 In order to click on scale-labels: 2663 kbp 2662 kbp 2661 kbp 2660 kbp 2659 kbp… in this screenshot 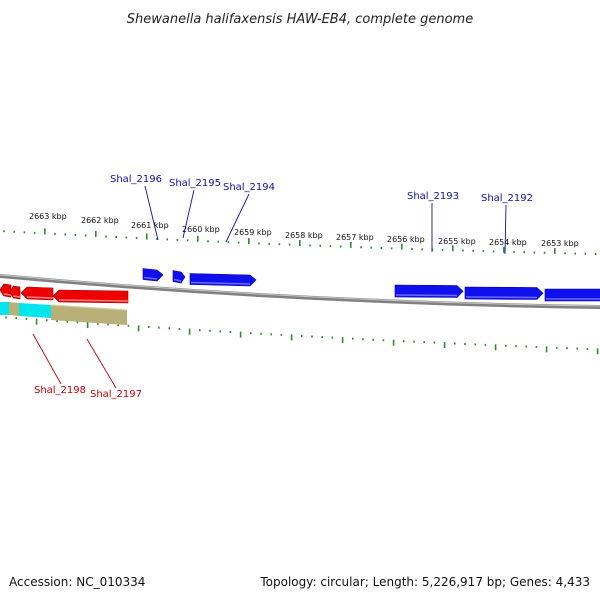, I will do `click(304, 230)`.